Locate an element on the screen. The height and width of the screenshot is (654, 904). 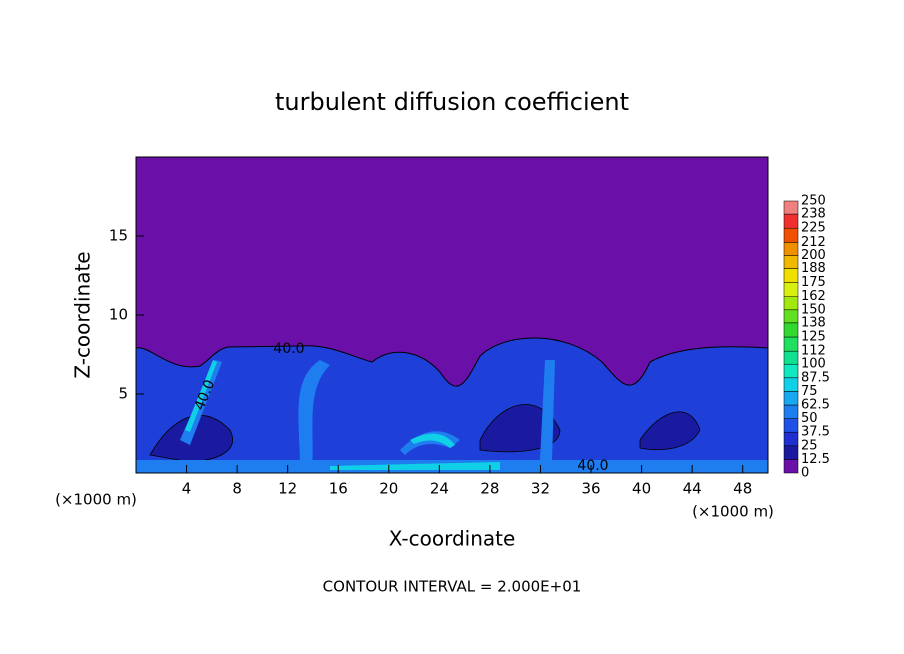
x-tick-label: 28 is located at coordinates (489, 489).